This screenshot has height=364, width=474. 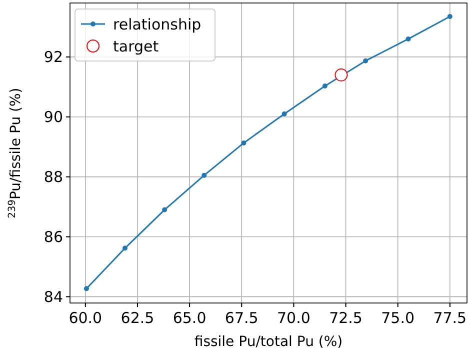 What do you see at coordinates (450, 318) in the screenshot?
I see `x-tick-label: 77.5` at bounding box center [450, 318].